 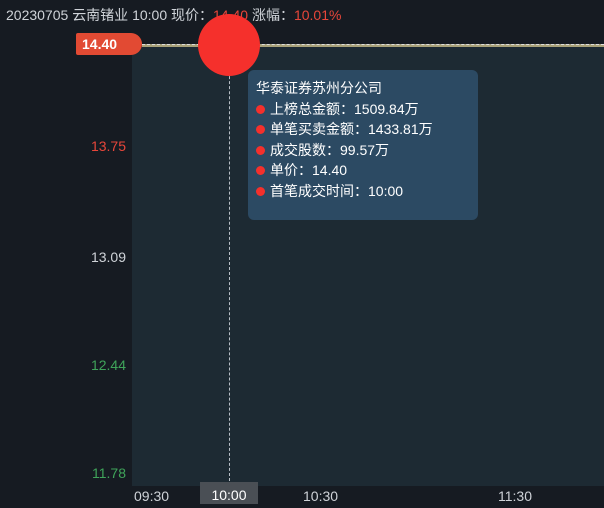 What do you see at coordinates (108, 257) in the screenshot?
I see `y-tick-label: 13.09` at bounding box center [108, 257].